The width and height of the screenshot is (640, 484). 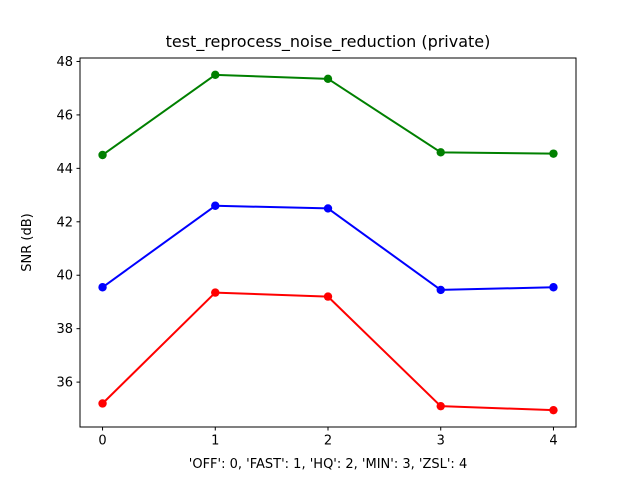 What do you see at coordinates (64, 222) in the screenshot?
I see `y-tick-label: 42` at bounding box center [64, 222].